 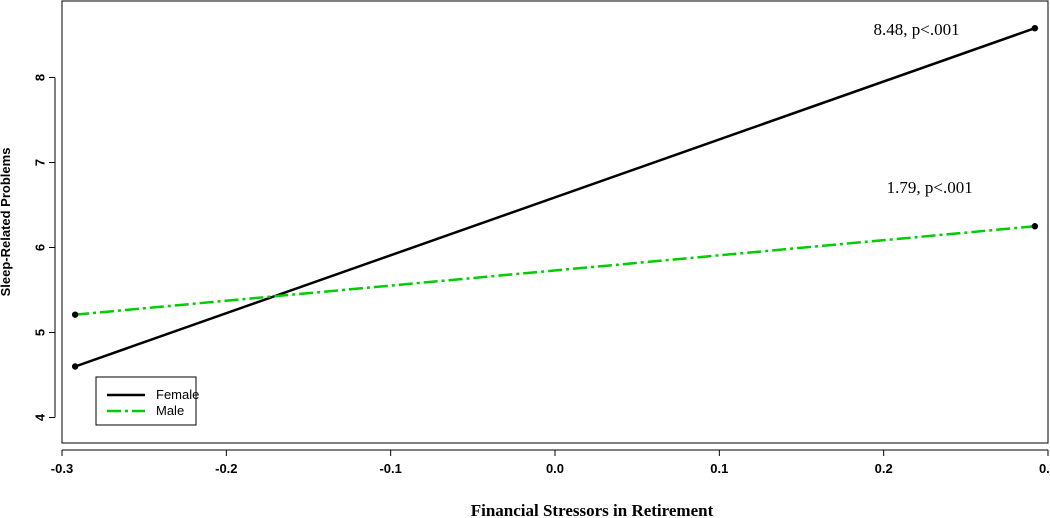 I want to click on x-tick-label: 0.3, so click(x=1044, y=468).